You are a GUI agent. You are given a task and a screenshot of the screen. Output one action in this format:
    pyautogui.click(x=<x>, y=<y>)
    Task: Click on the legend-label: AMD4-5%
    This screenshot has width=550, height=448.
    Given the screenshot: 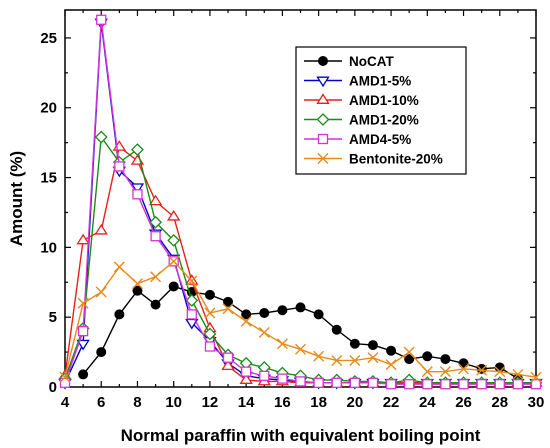 What is the action you would take?
    pyautogui.click(x=380, y=139)
    